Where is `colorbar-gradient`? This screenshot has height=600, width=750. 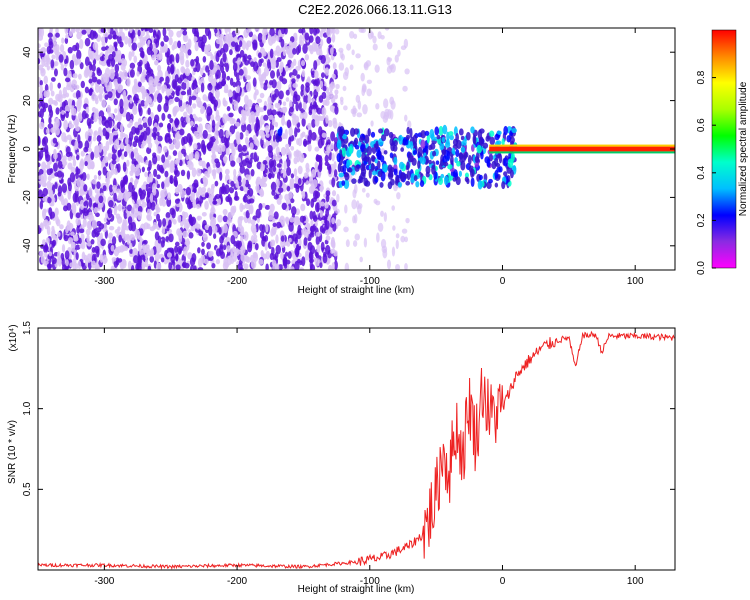 colorbar-gradient is located at coordinates (724, 149).